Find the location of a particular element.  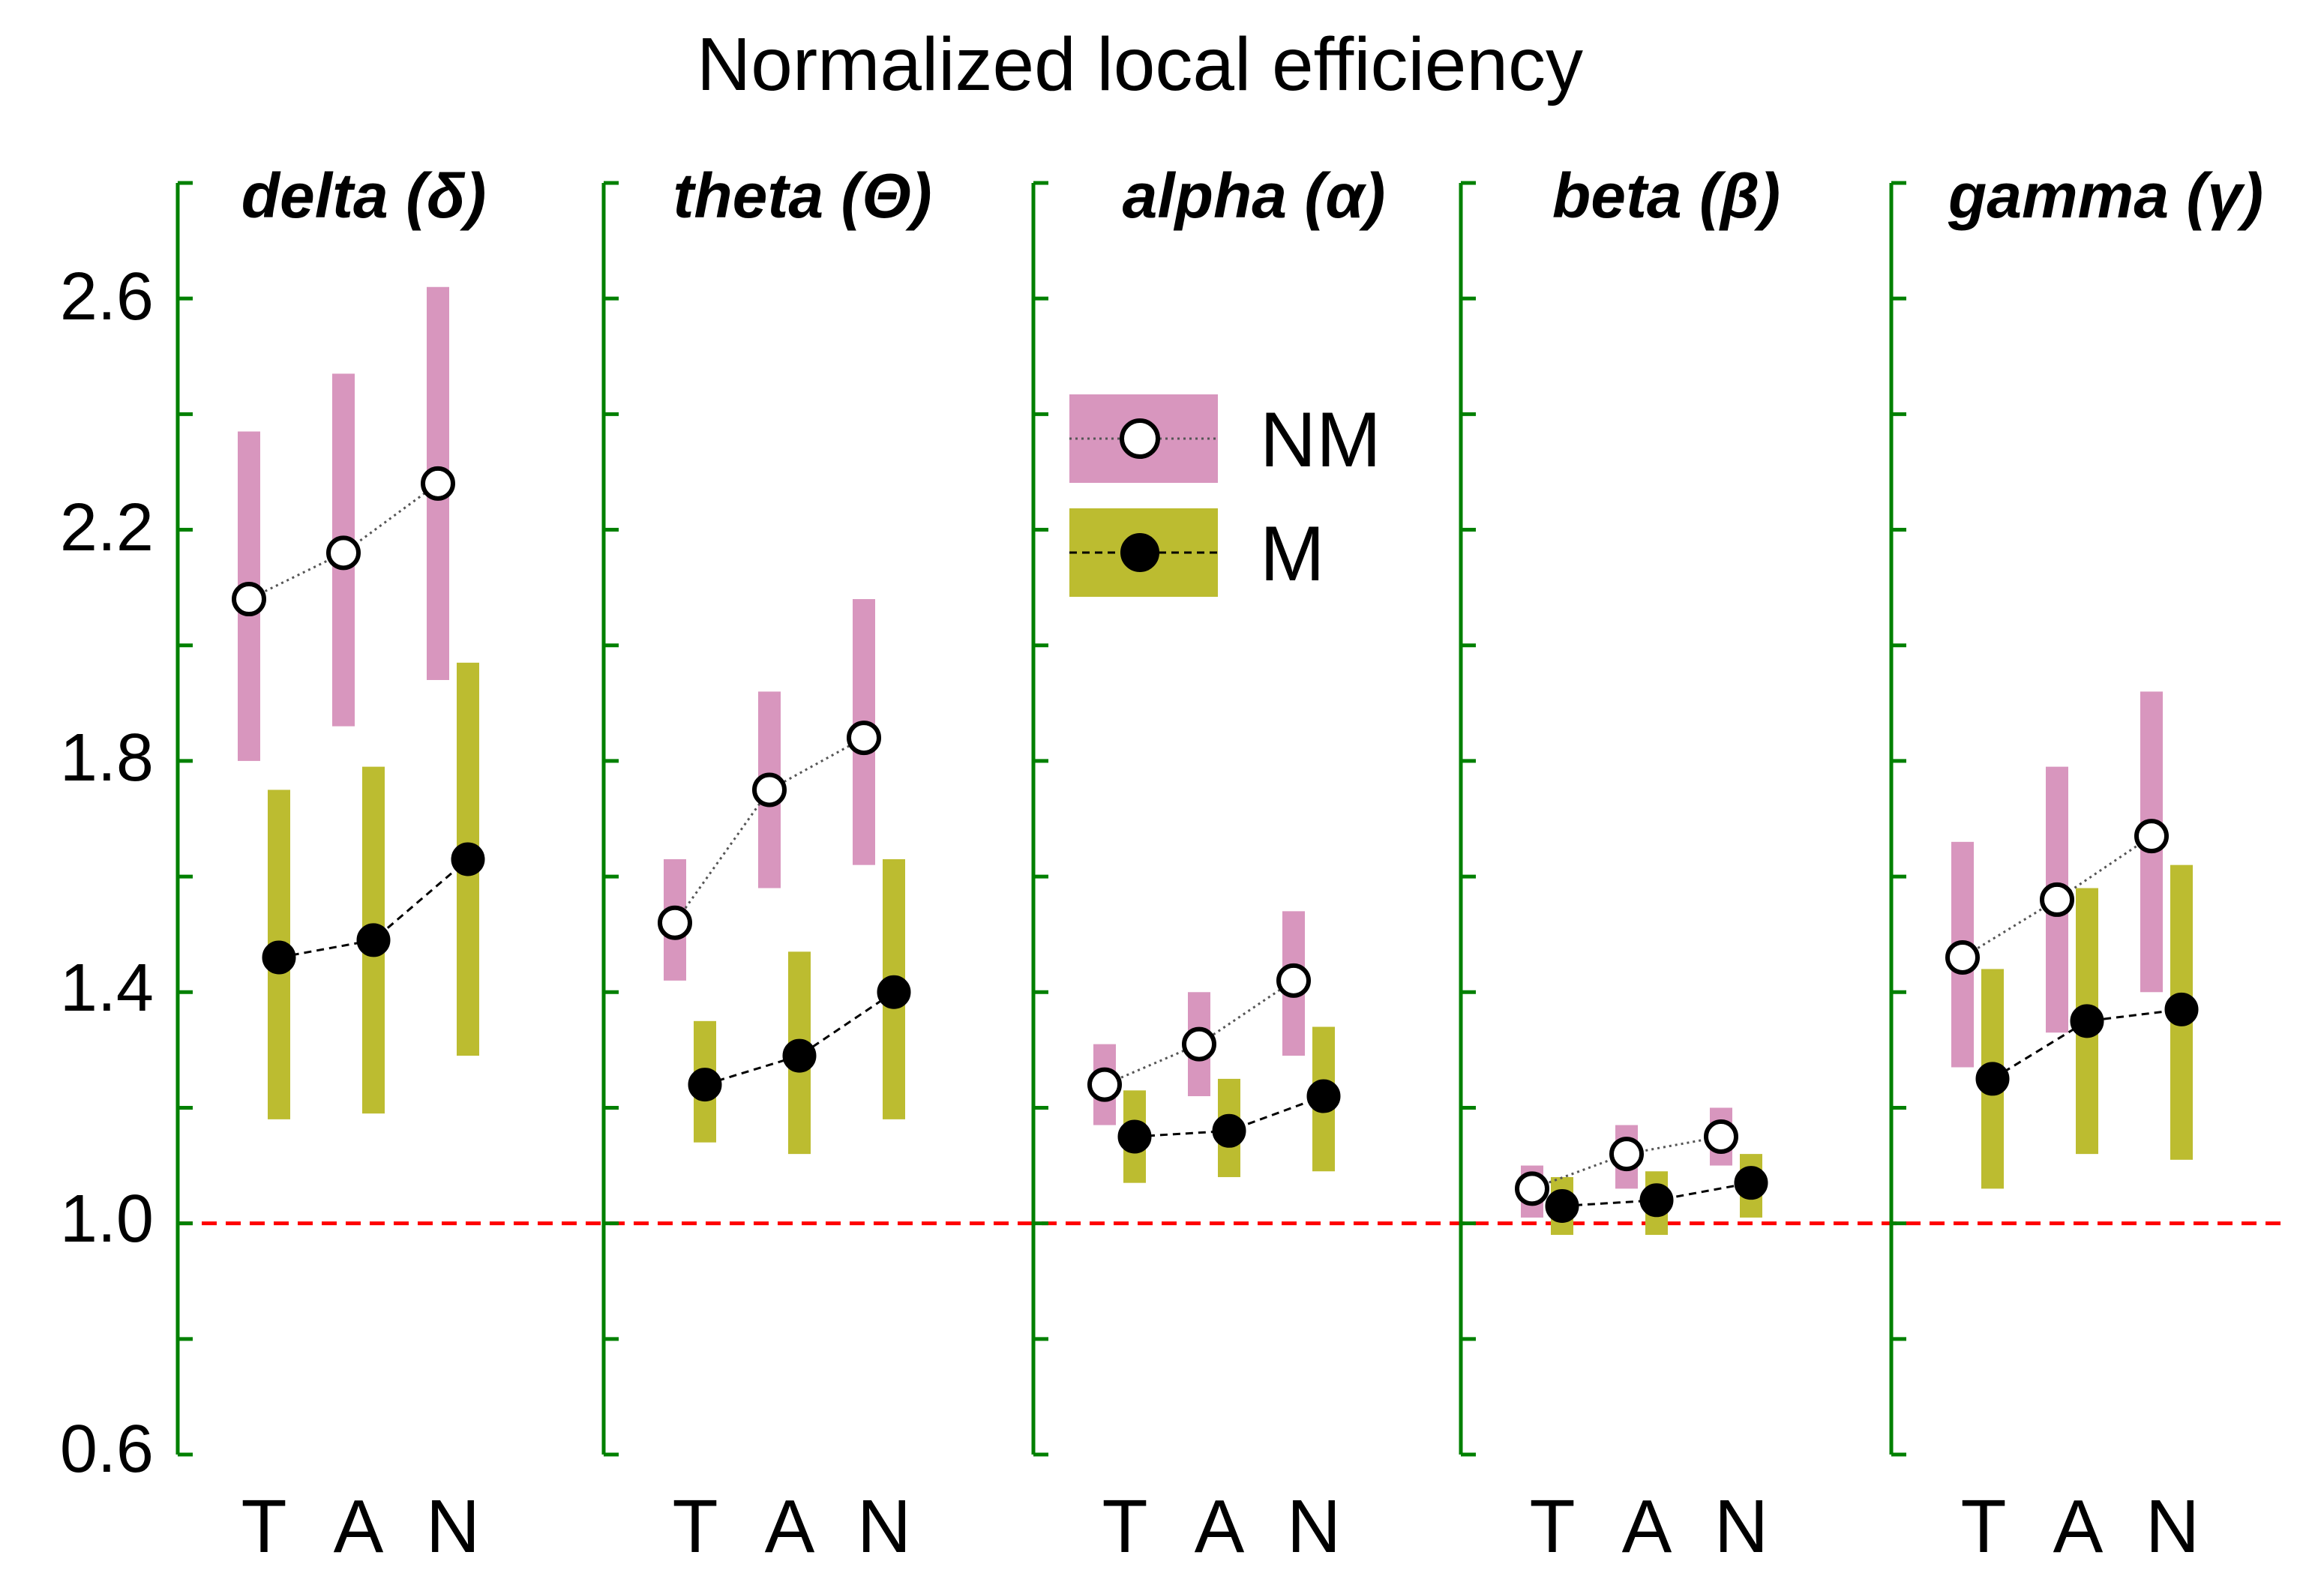

legend-label-nm: NM is located at coordinates (1320, 441).